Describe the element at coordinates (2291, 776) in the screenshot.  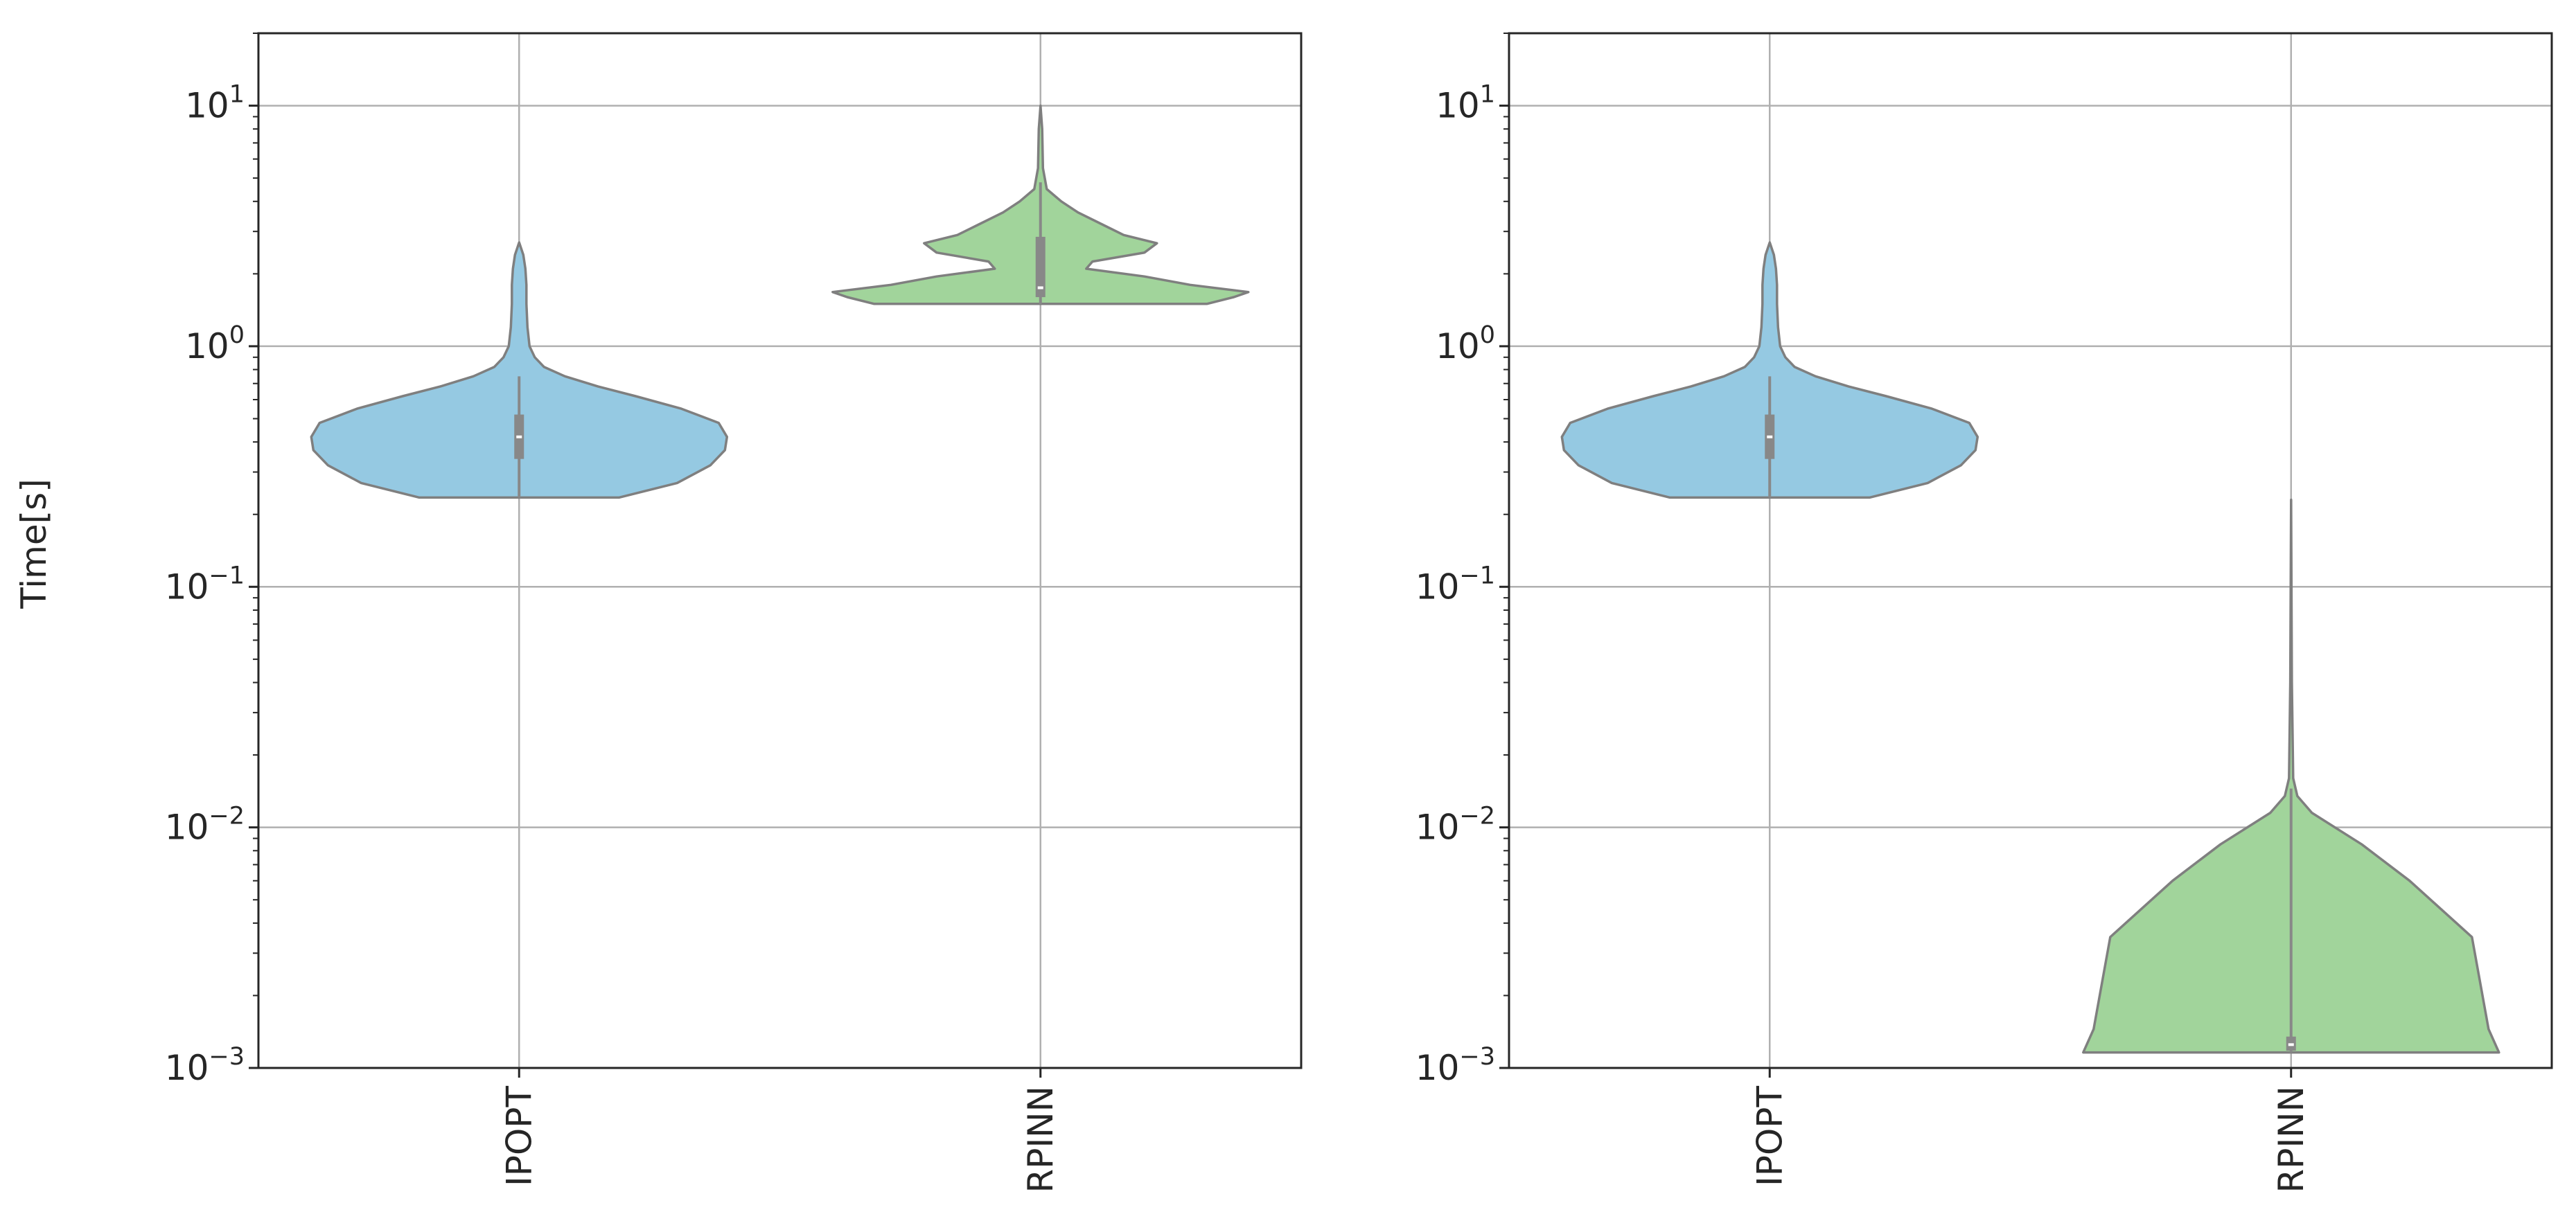
I see `violin-rpinn` at that location.